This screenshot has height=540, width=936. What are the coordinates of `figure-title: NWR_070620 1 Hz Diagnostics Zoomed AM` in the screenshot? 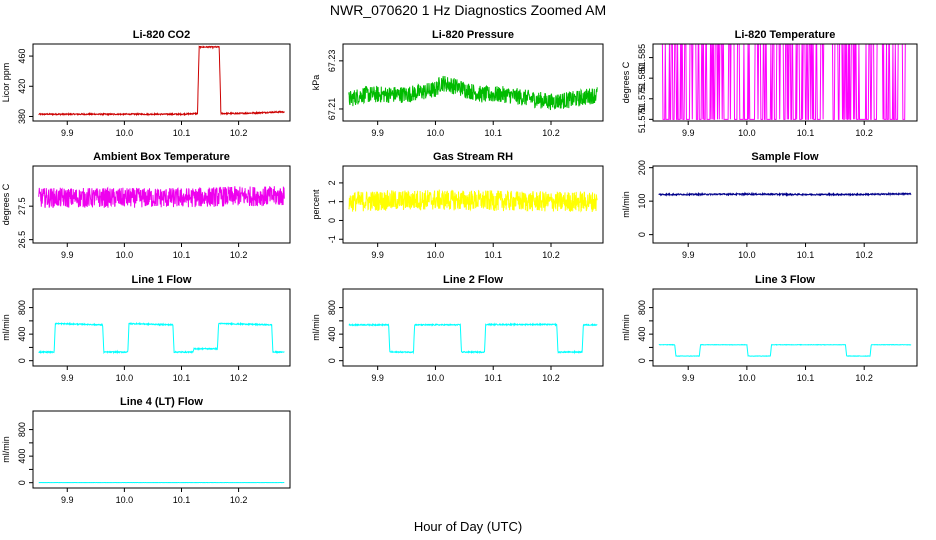 It's located at (468, 10).